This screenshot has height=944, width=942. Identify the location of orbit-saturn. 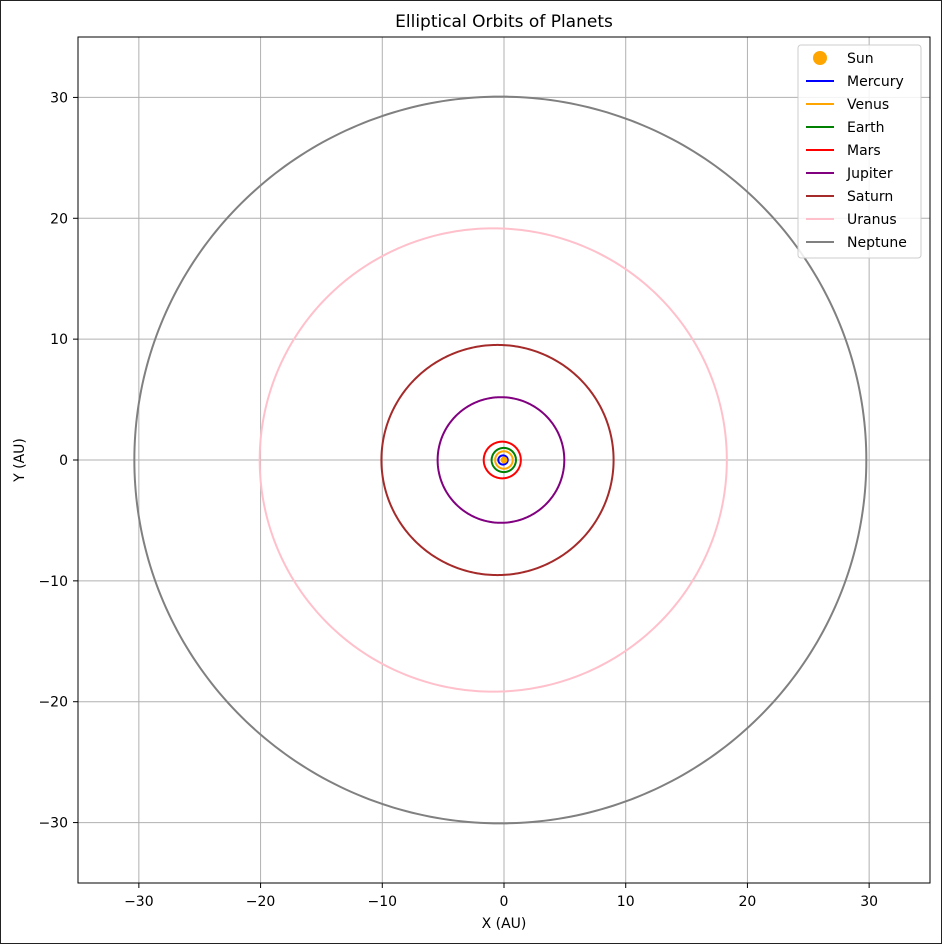
(497, 460).